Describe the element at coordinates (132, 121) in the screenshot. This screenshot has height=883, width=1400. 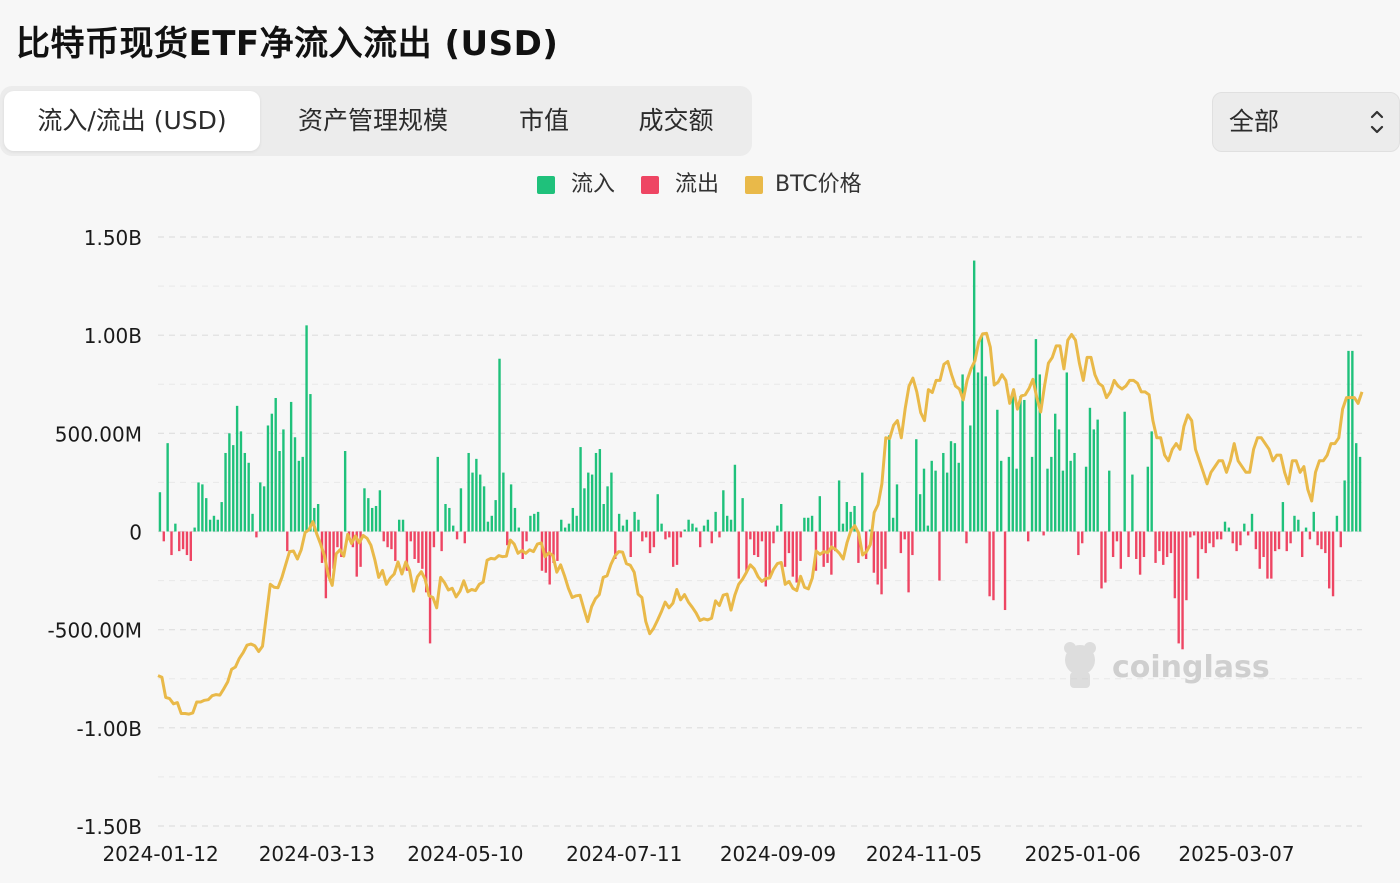
I see `tab-flow: 流入/流出 (USD)` at that location.